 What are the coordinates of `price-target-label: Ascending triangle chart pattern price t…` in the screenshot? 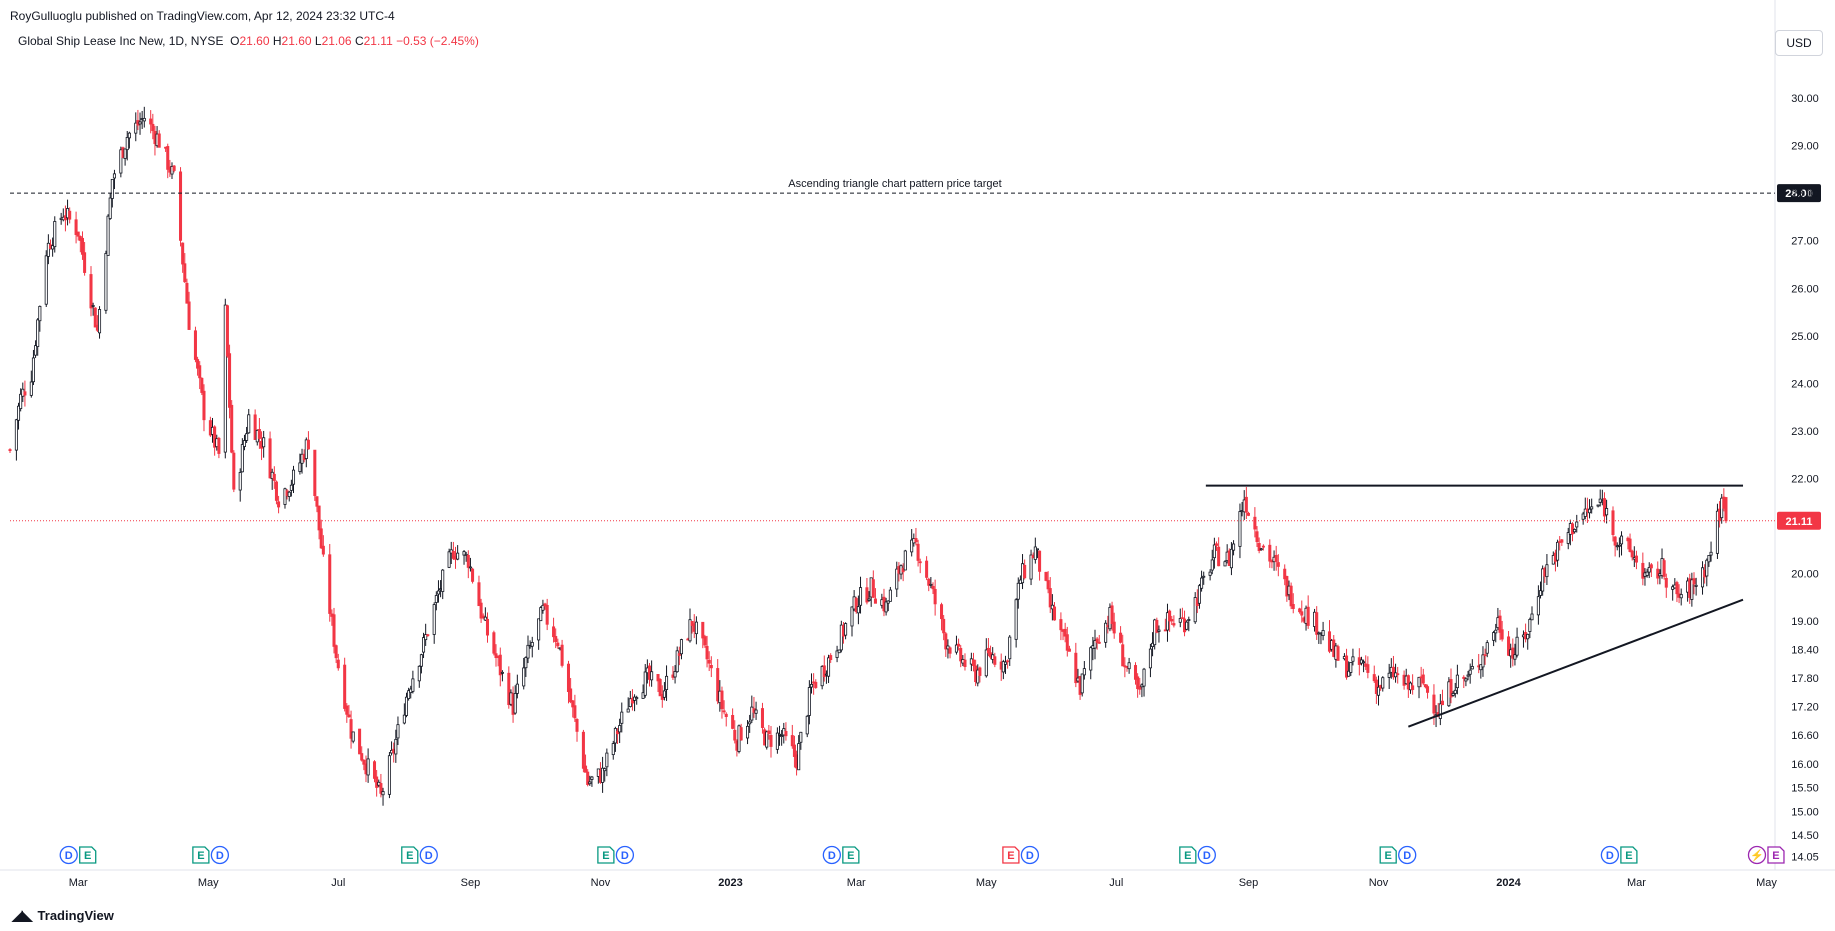 It's located at (894, 184).